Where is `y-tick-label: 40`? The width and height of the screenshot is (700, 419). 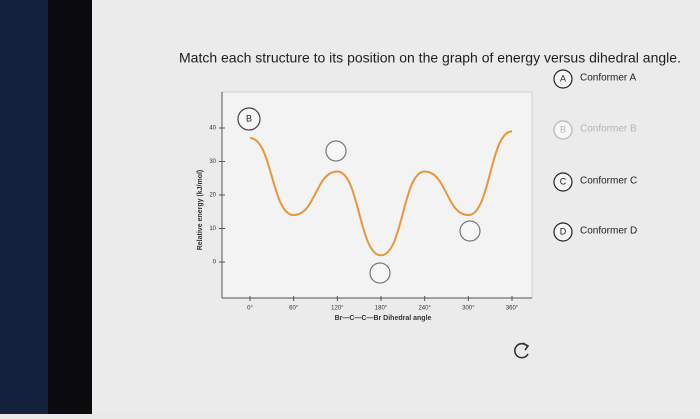
y-tick-label: 40 is located at coordinates (212, 129).